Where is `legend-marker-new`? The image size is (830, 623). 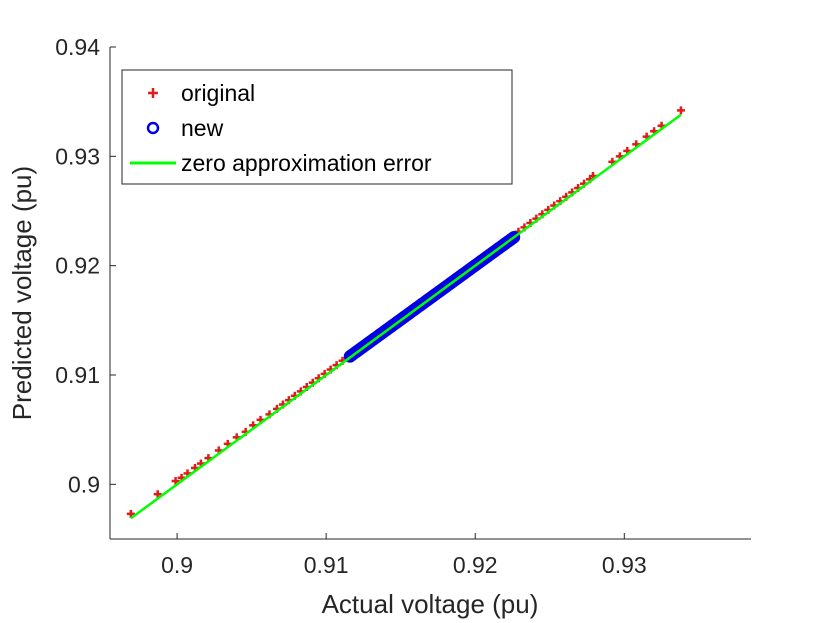
legend-marker-new is located at coordinates (153, 128).